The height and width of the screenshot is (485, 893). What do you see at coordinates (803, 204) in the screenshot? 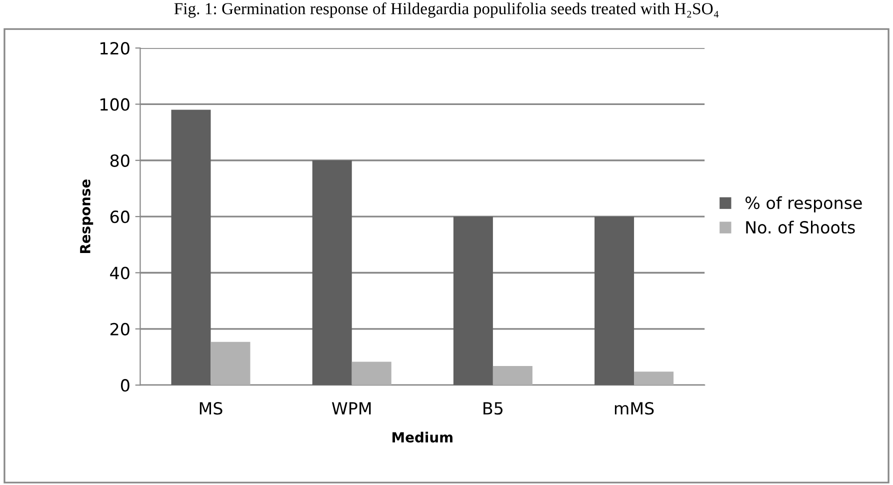
I see `legend-label: % of response` at bounding box center [803, 204].